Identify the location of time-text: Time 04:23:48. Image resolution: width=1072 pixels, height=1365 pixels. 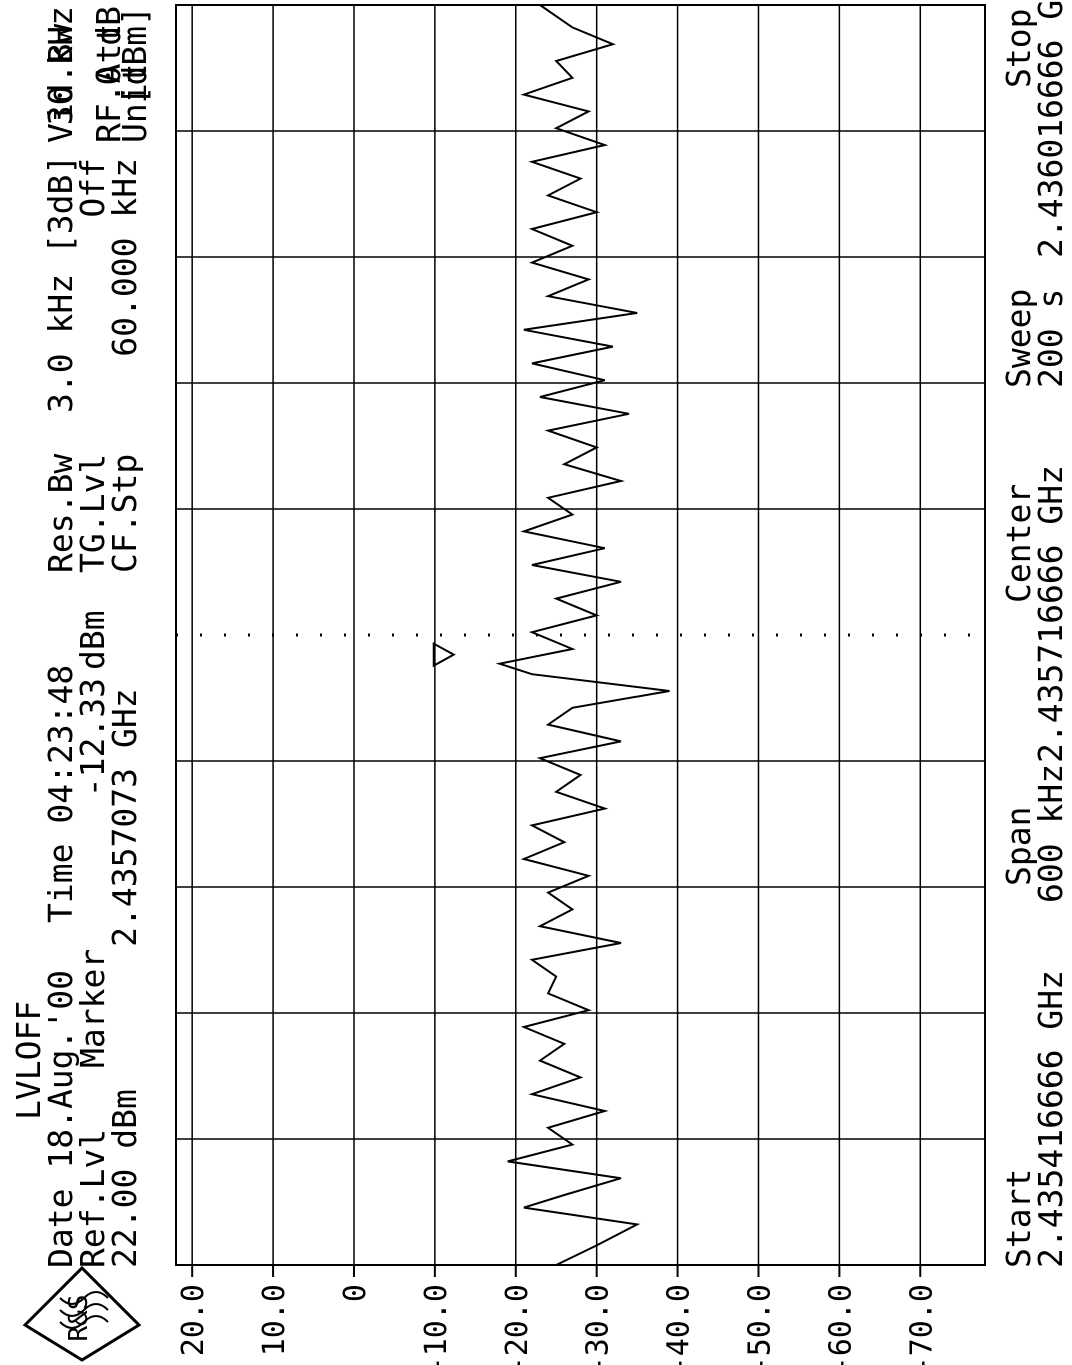
(60, 794).